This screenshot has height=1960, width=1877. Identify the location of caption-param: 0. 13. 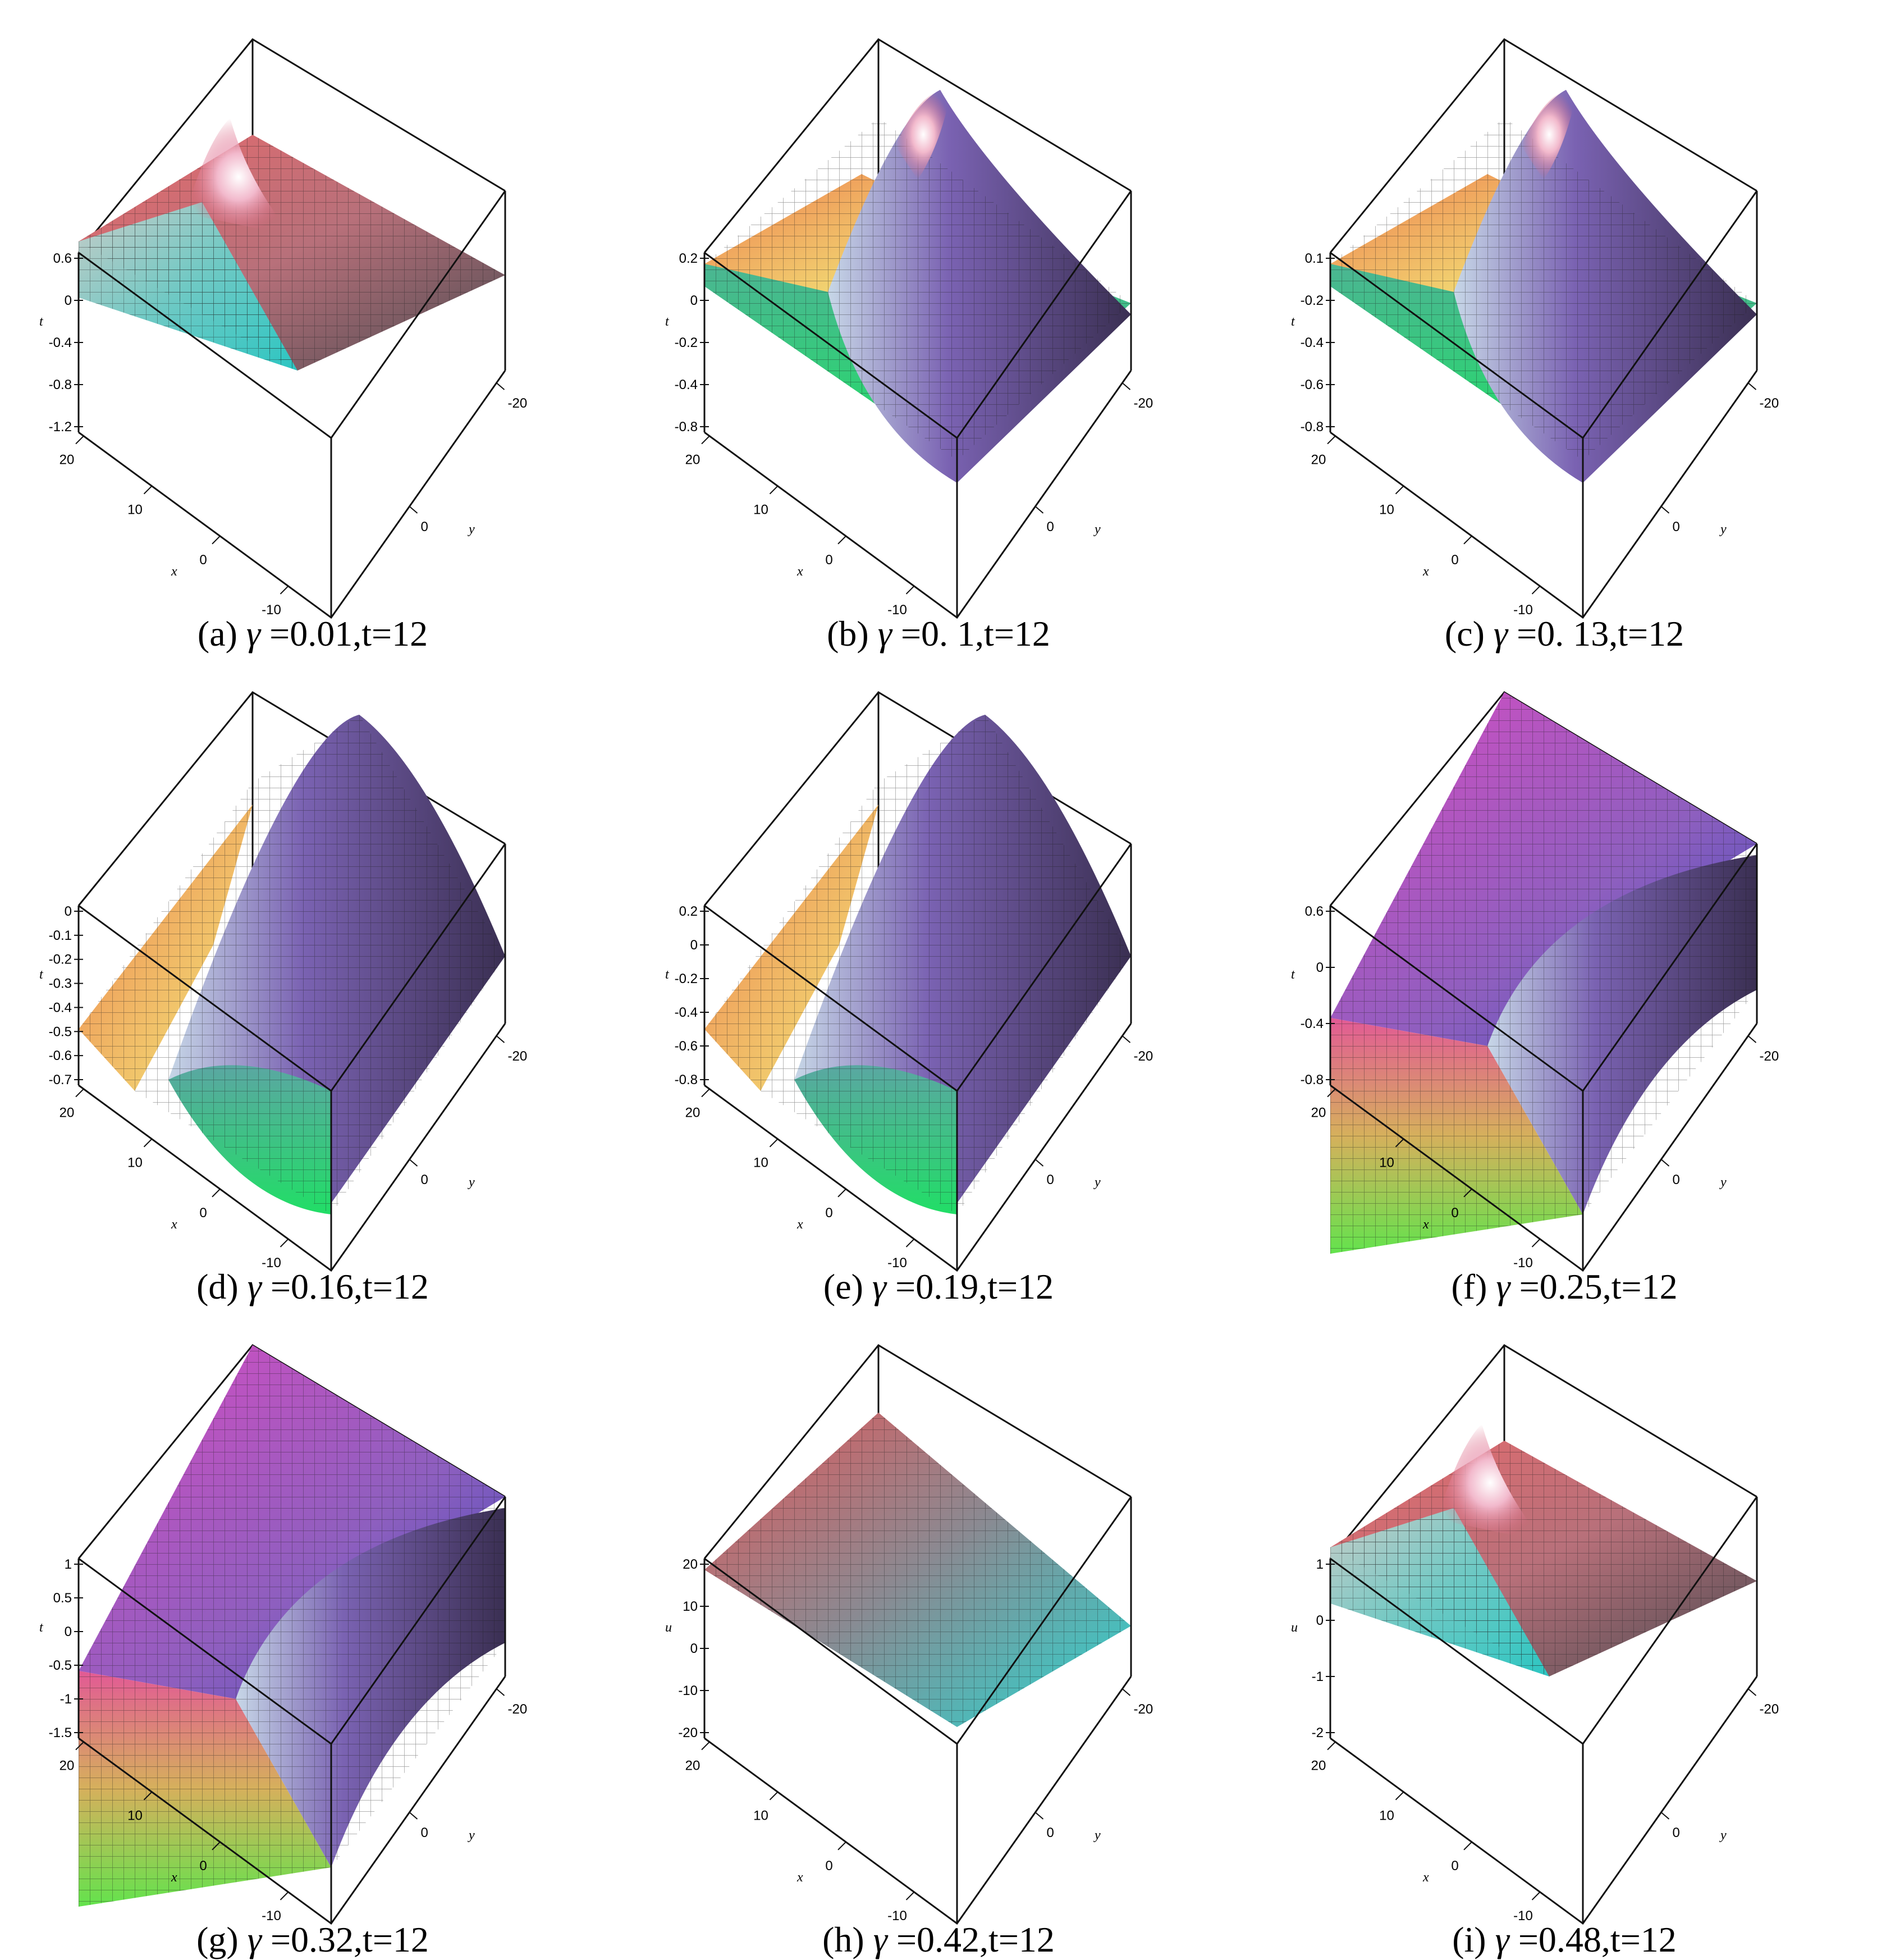
(1573, 634).